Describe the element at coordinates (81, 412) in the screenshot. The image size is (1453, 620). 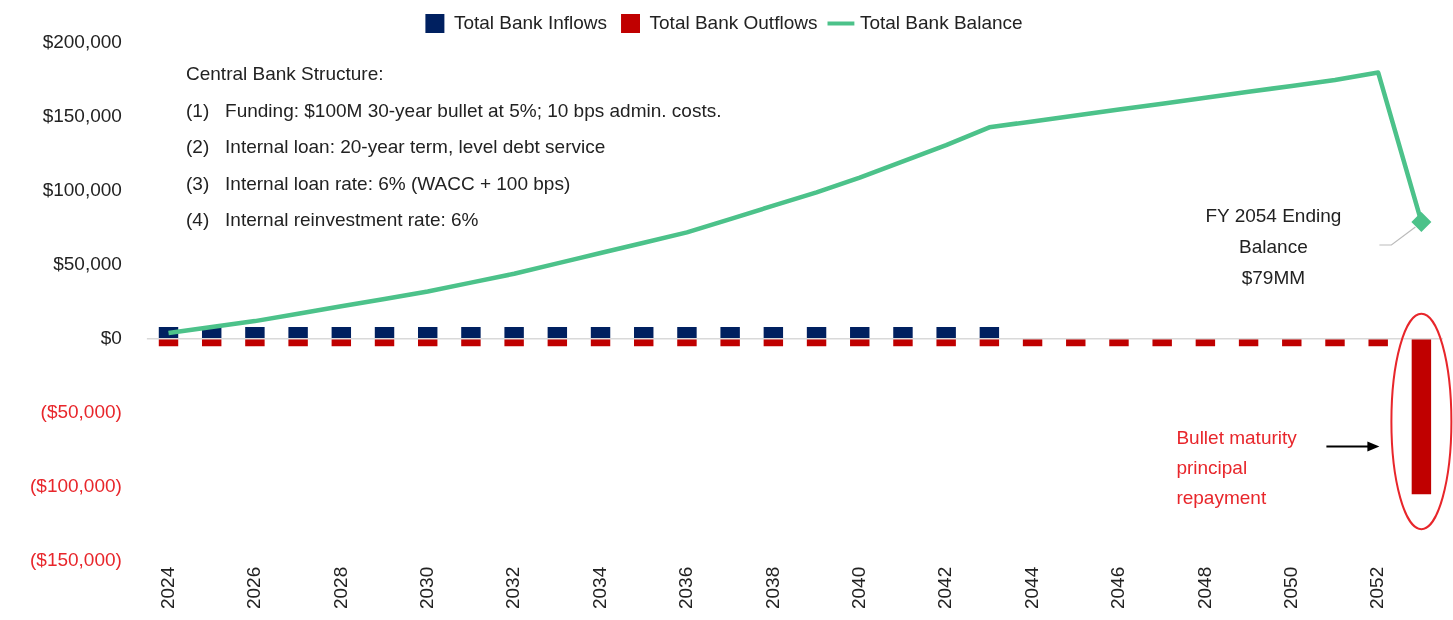
I see `y-tick-label: ($50,000)` at that location.